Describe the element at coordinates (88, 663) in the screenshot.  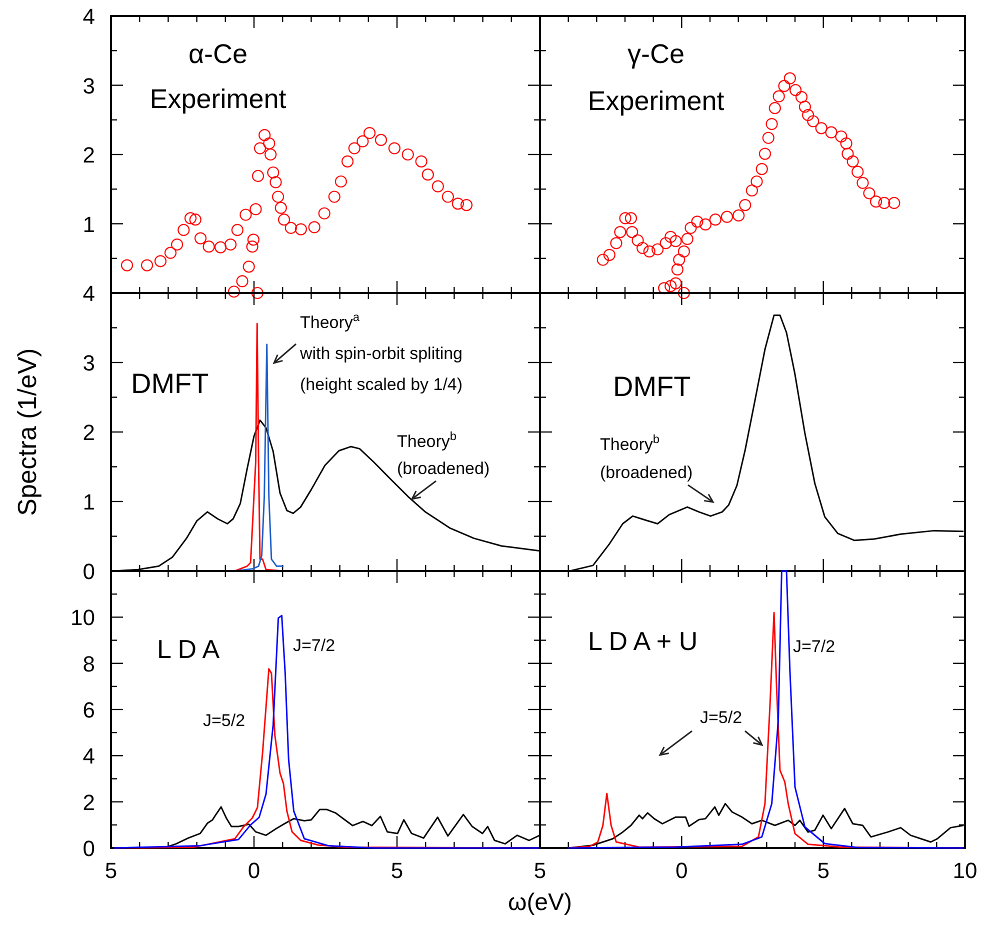
I see `y-tick-label: 8` at that location.